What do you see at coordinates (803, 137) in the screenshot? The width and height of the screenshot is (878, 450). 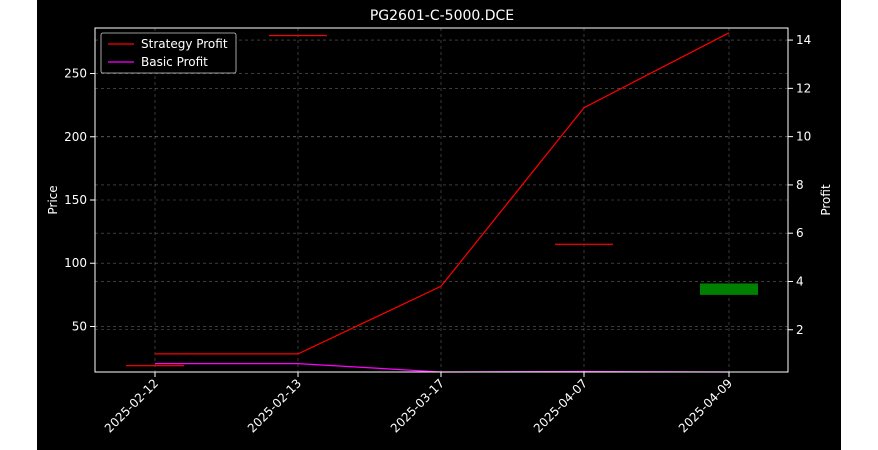 I see `y-tick-label-right: 10` at bounding box center [803, 137].